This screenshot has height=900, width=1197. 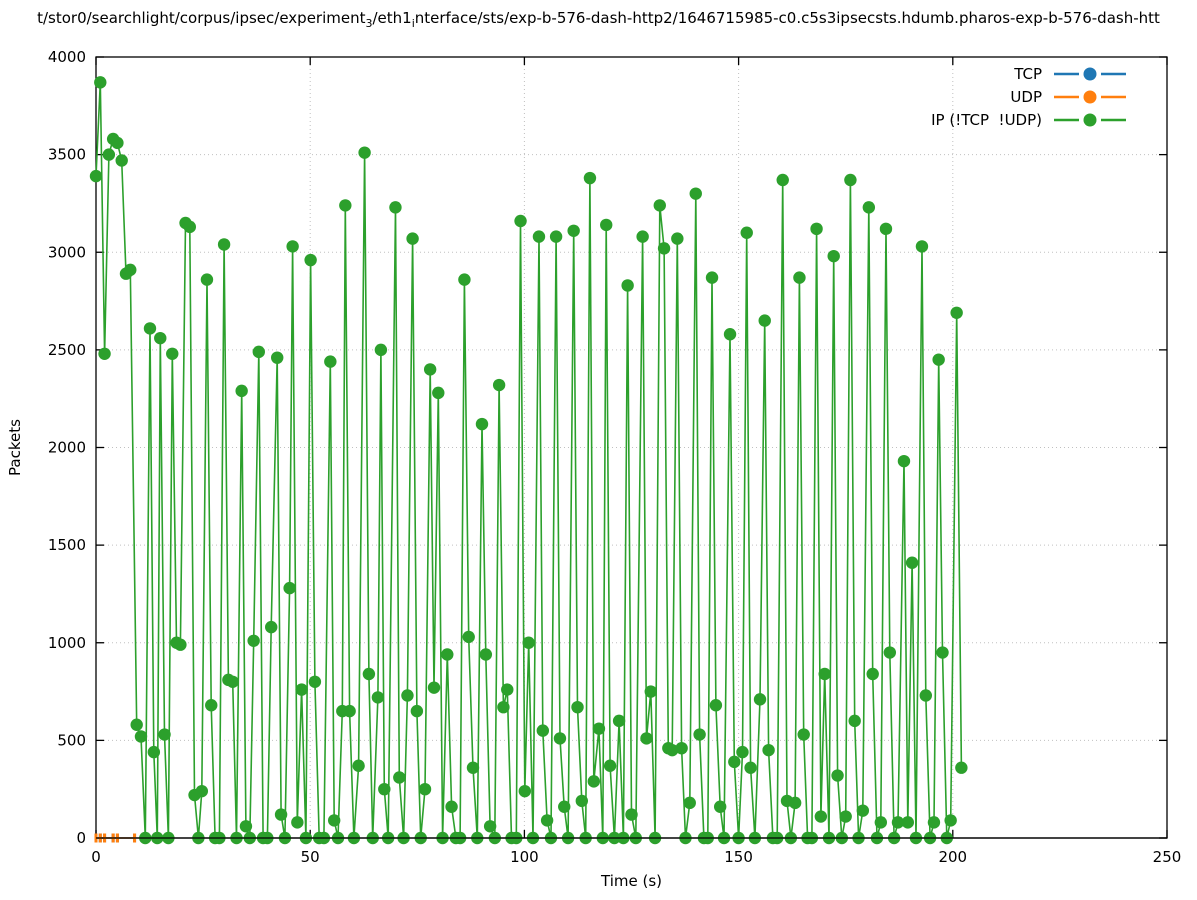 I want to click on y-axis-label: Packets, so click(x=15, y=447).